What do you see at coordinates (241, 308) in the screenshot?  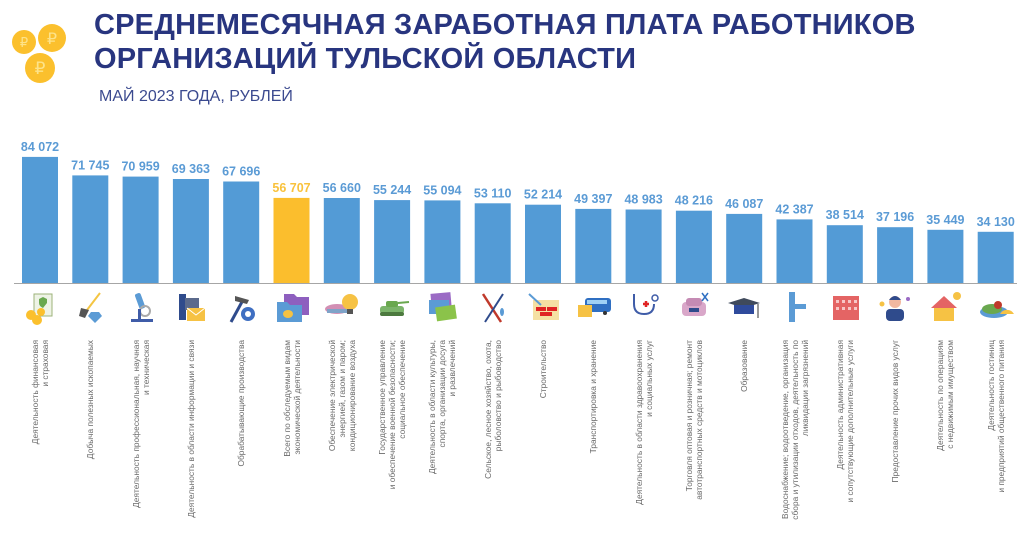 I see `hammer-gear-icon` at bounding box center [241, 308].